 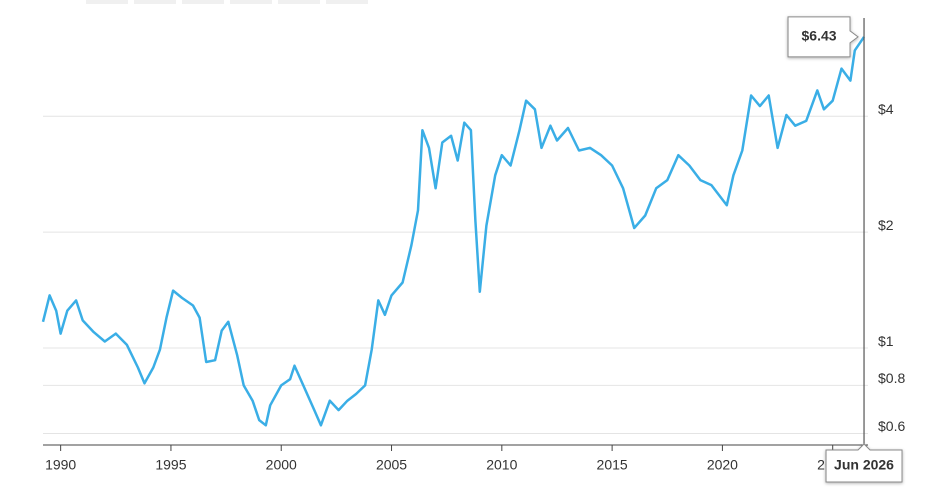 I want to click on date-tooltip-label: Jun 2026, so click(x=864, y=465).